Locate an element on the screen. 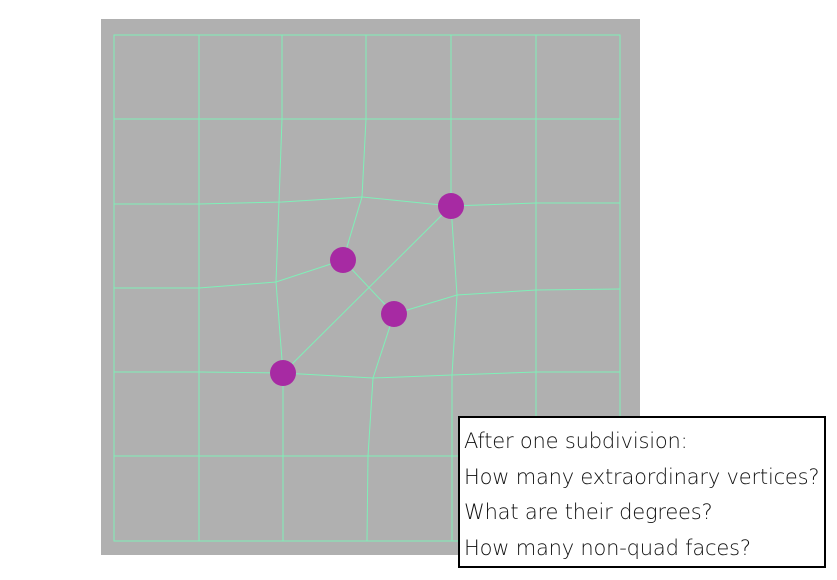 The height and width of the screenshot is (580, 837). question-title: After one subdivision: is located at coordinates (576, 441).